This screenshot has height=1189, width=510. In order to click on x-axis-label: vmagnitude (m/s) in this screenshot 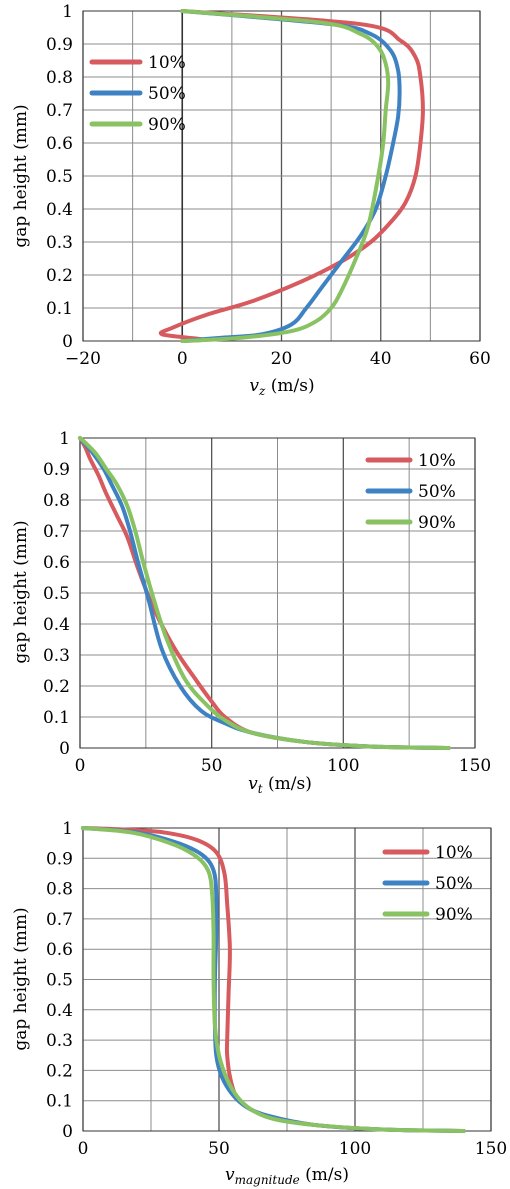, I will do `click(287, 1176)`.